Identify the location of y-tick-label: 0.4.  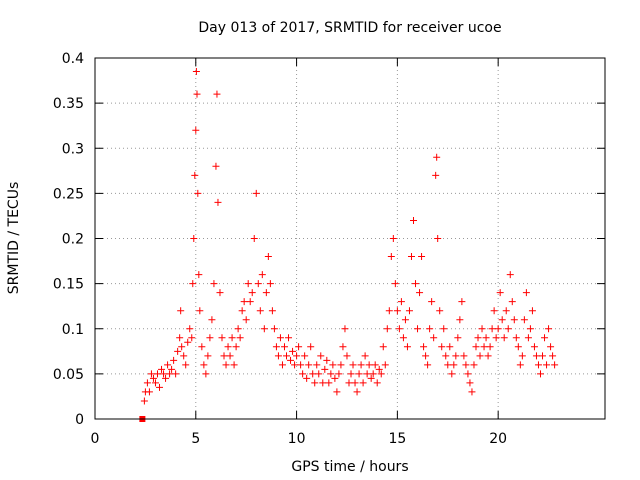
(73, 59).